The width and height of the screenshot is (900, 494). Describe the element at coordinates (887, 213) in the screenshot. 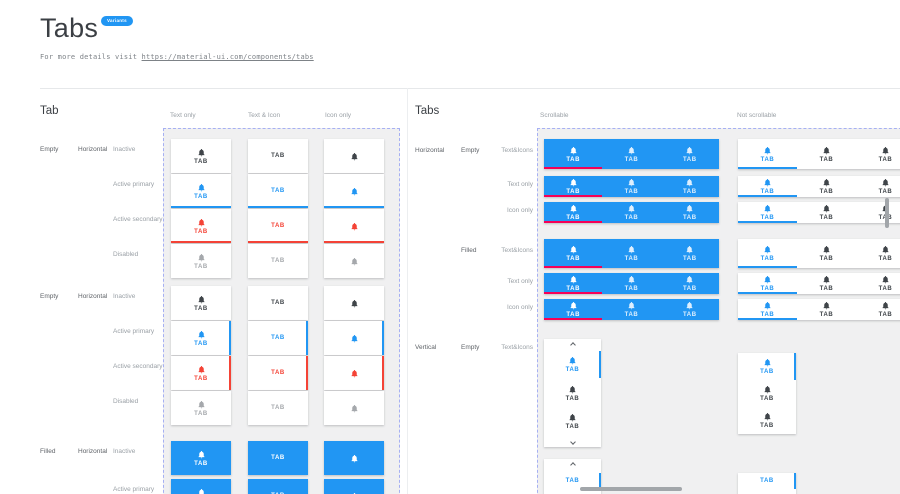

I see `vertical-scrollbar` at that location.